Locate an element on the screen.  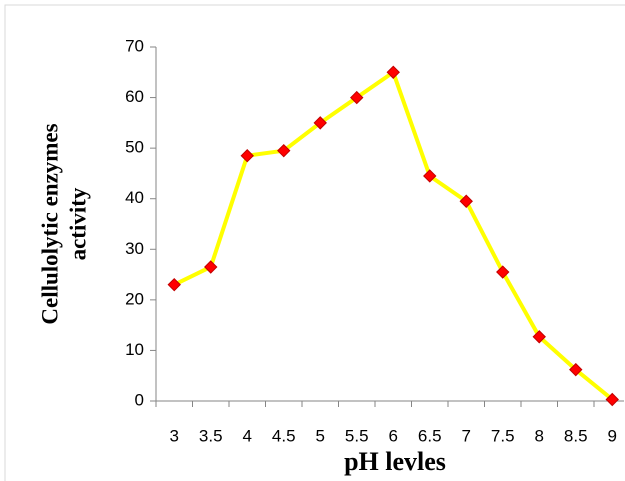
y-axis-title: Cellulolytic enzymes is located at coordinates (49, 223).